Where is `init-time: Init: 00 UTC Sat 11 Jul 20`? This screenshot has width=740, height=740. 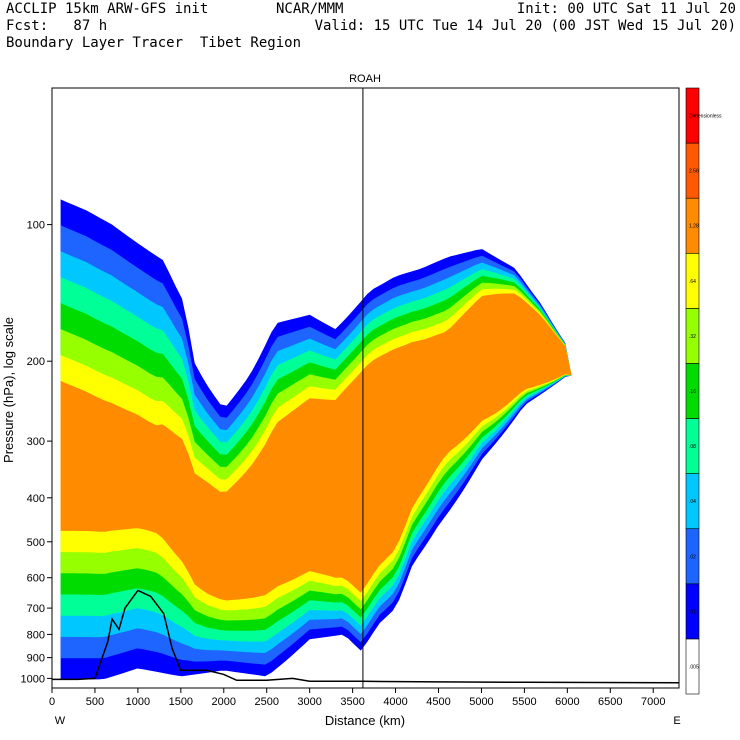
init-time: Init: 00 UTC Sat 11 Jul 20 is located at coordinates (626, 9).